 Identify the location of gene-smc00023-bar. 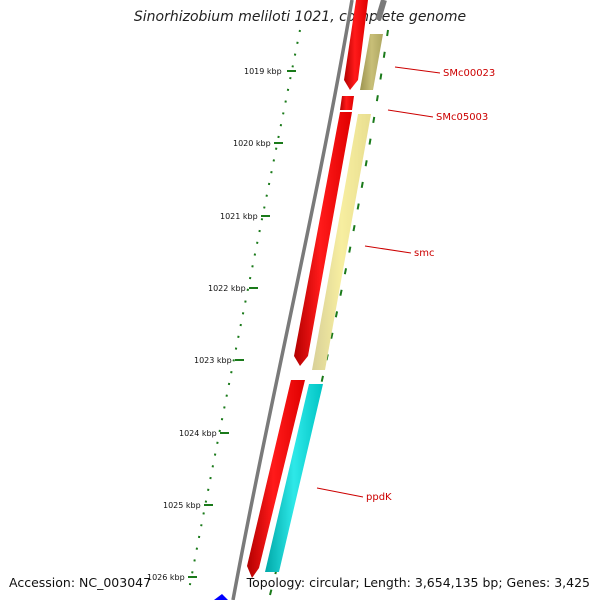
(371, 62).